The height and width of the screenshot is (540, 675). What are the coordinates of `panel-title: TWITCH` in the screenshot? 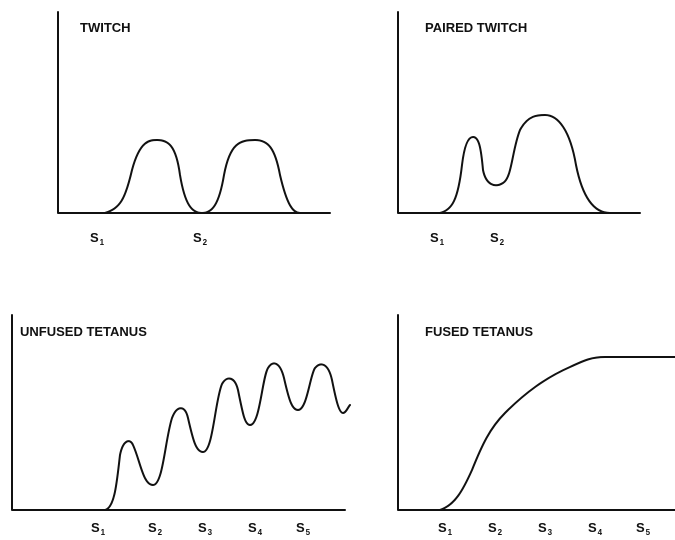 It's located at (105, 27).